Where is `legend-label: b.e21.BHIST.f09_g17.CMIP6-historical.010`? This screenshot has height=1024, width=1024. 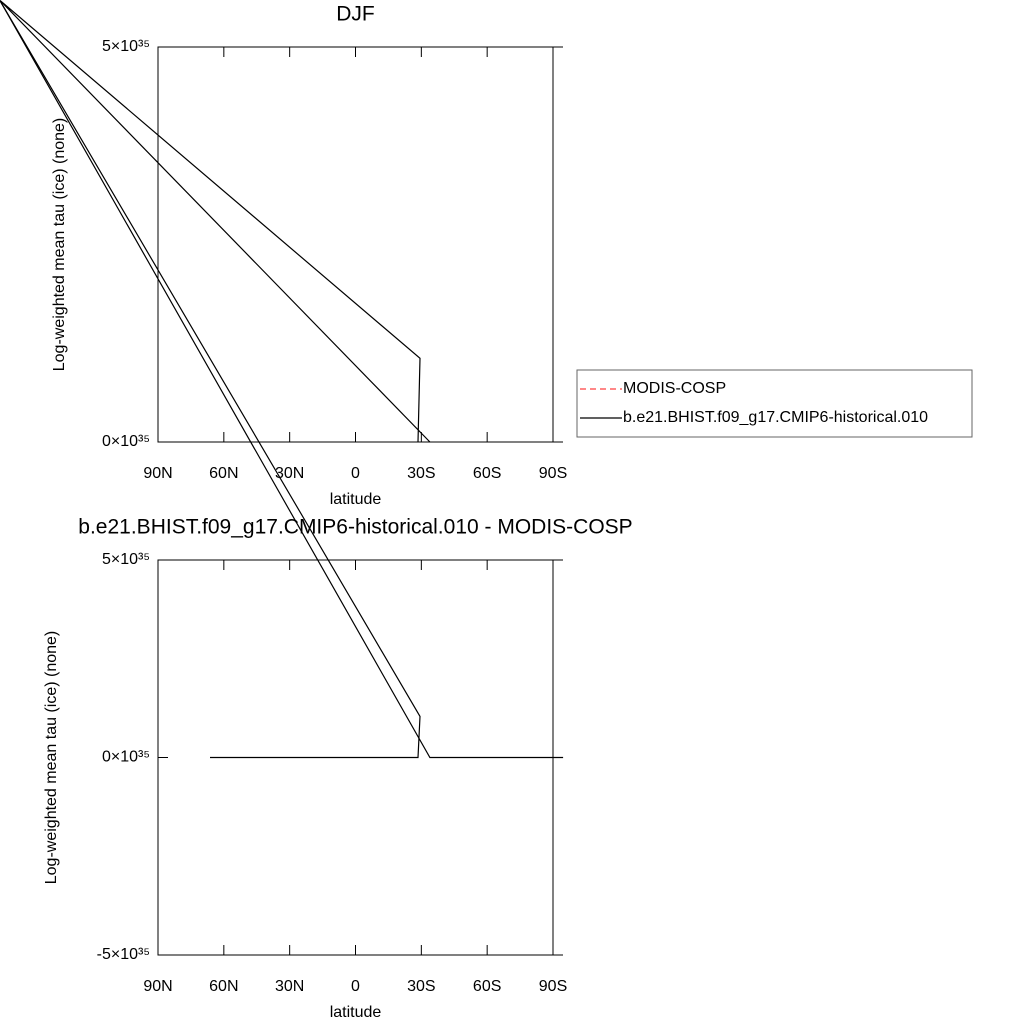 legend-label: b.e21.BHIST.f09_g17.CMIP6-historical.010 is located at coordinates (775, 417).